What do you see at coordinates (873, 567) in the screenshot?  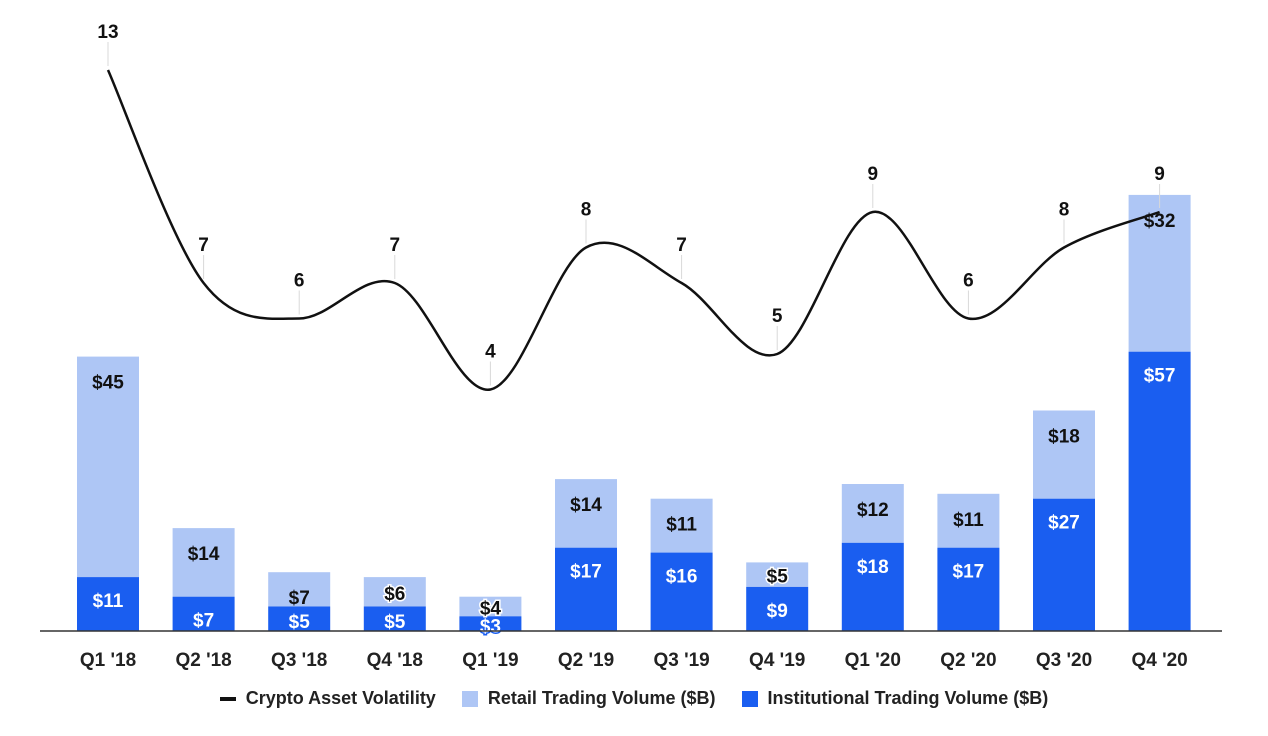 I see `data-label-institutional: $18` at bounding box center [873, 567].